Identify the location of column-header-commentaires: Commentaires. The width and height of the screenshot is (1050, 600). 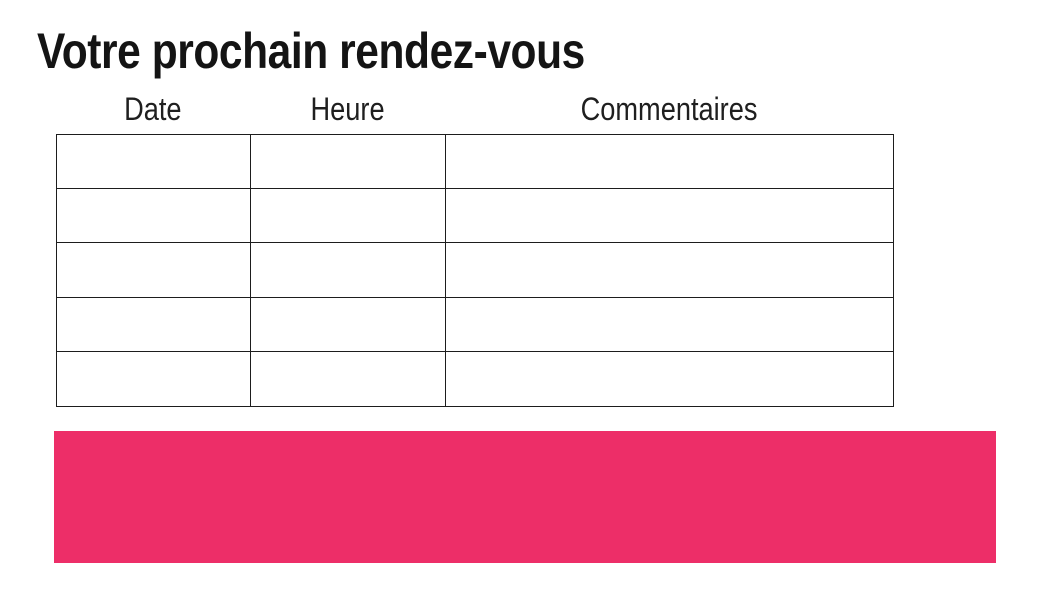
(669, 112).